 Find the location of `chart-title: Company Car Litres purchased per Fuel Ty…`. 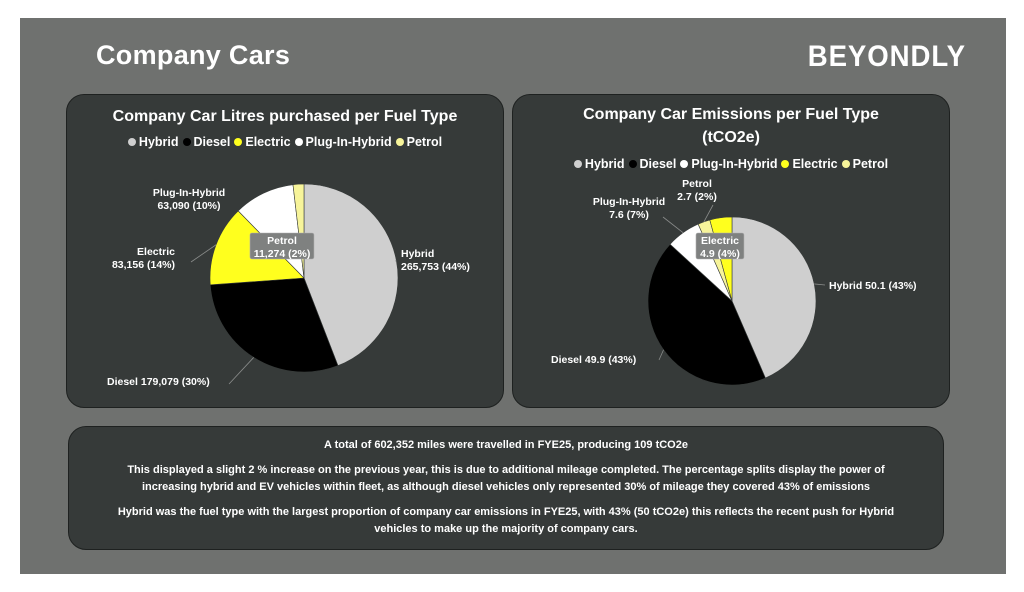

chart-title: Company Car Litres purchased per Fuel Ty… is located at coordinates (285, 116).